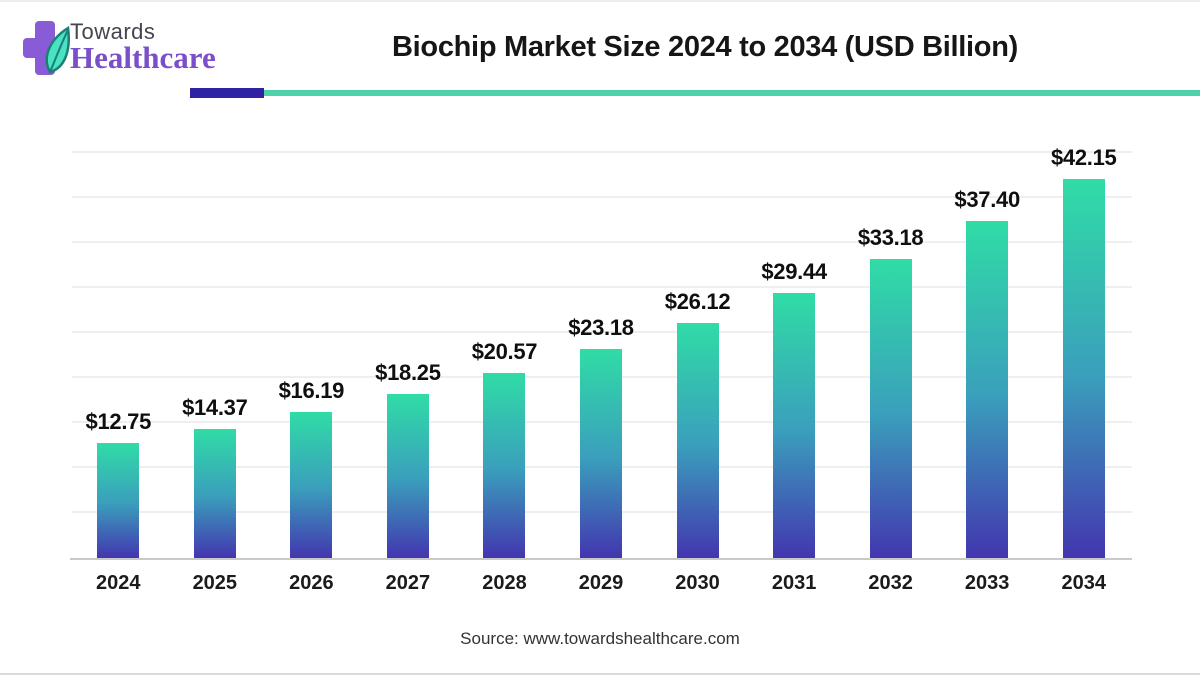  What do you see at coordinates (600, 674) in the screenshot?
I see `bottom-border` at bounding box center [600, 674].